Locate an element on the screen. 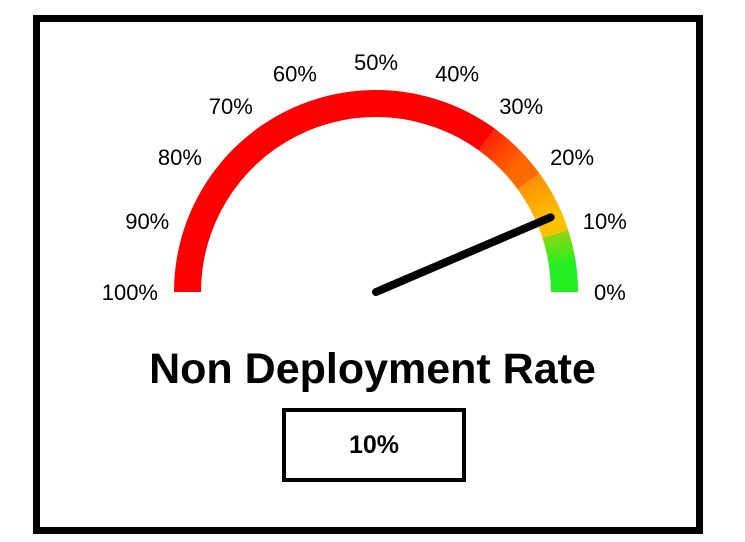  gauge-needle-group is located at coordinates (463, 254).